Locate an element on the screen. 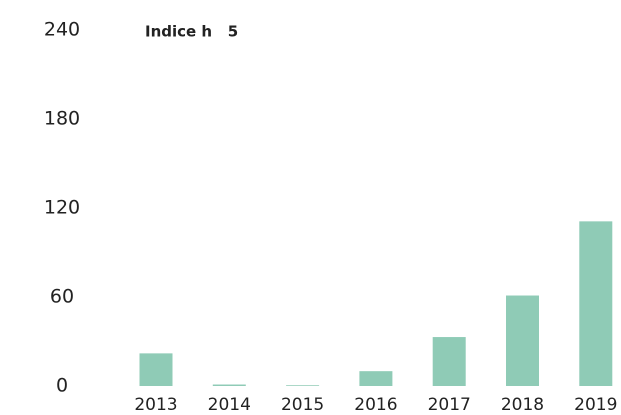  y-tick-label: 120 is located at coordinates (62, 208).